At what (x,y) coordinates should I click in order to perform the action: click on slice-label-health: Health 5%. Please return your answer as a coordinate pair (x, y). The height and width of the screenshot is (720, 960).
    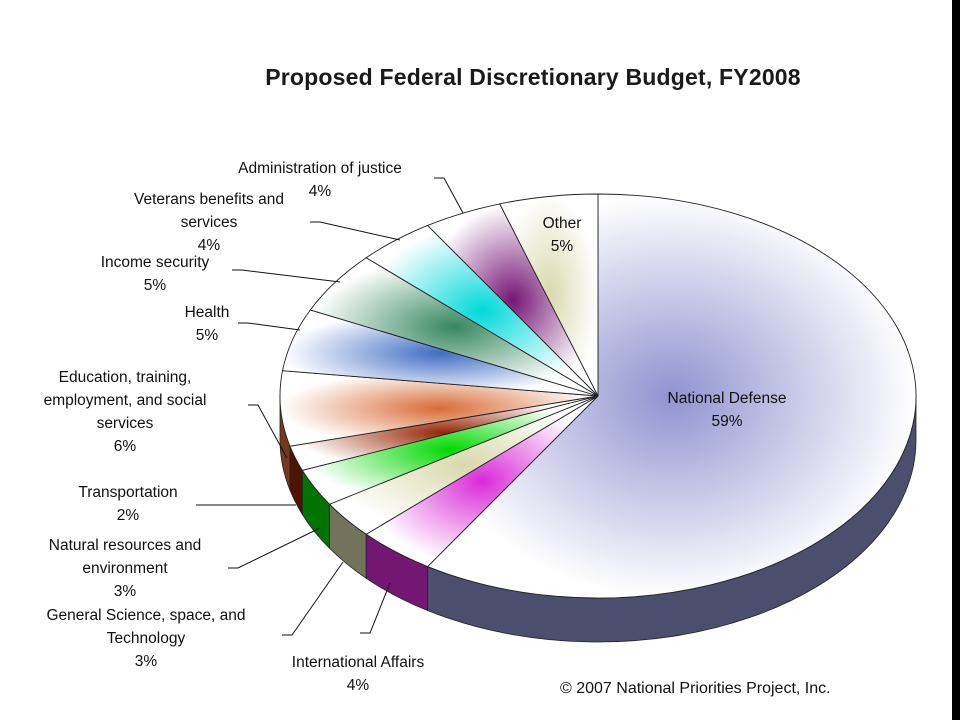
    Looking at the image, I should click on (207, 324).